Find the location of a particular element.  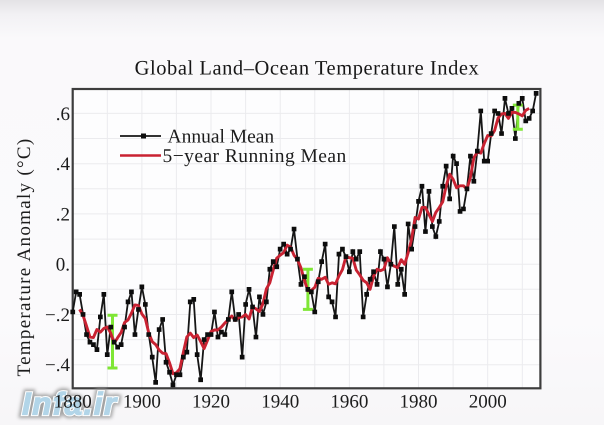

svg-text: −.2 is located at coordinates (57, 315).